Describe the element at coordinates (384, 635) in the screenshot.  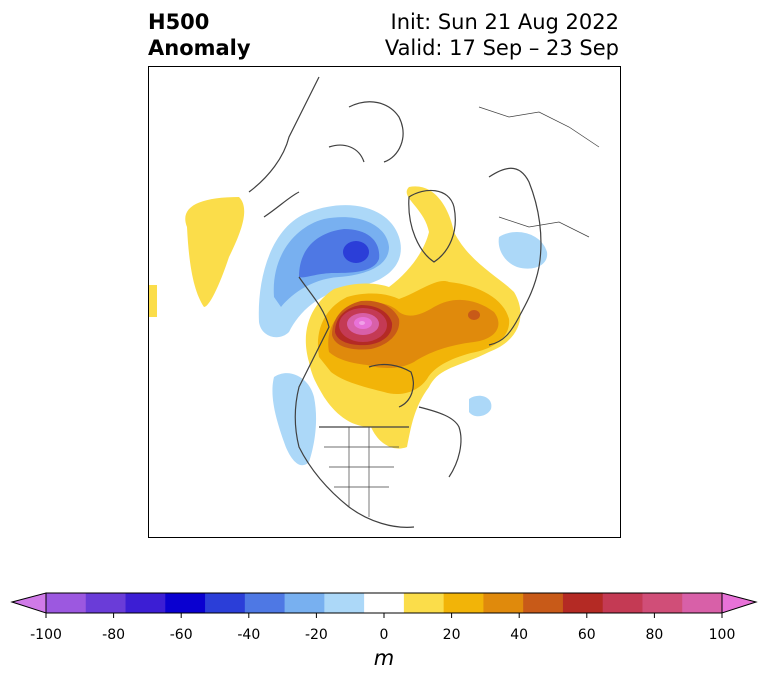
I see `colorbar-tick-label: 0` at that location.